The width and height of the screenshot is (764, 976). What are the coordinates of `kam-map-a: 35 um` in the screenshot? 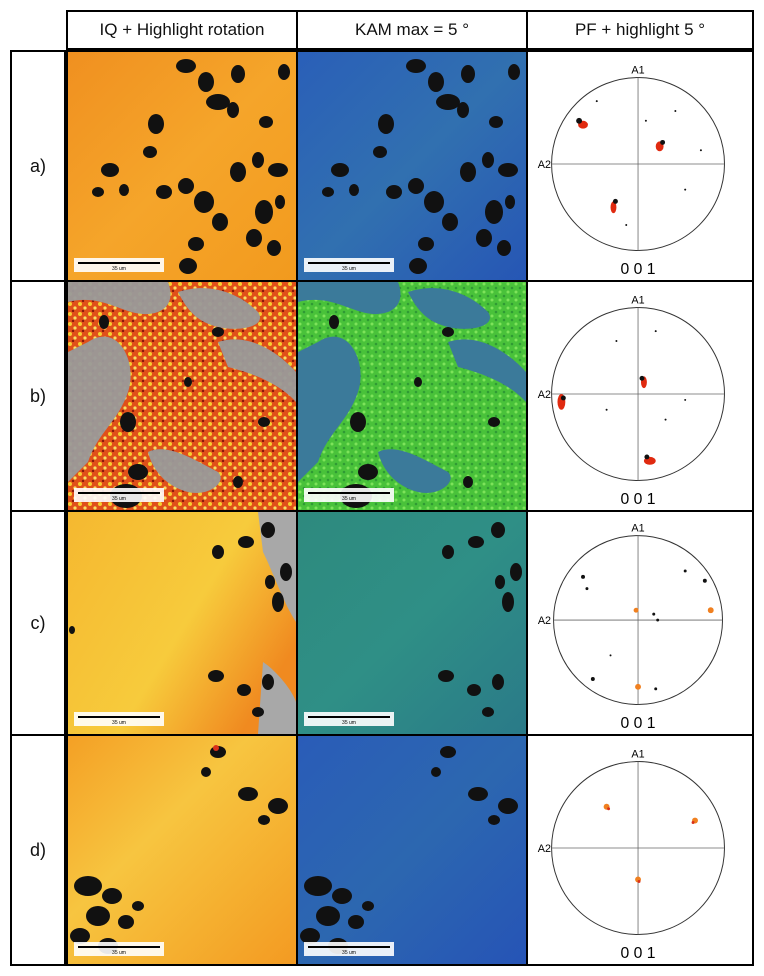 It's located at (412, 166).